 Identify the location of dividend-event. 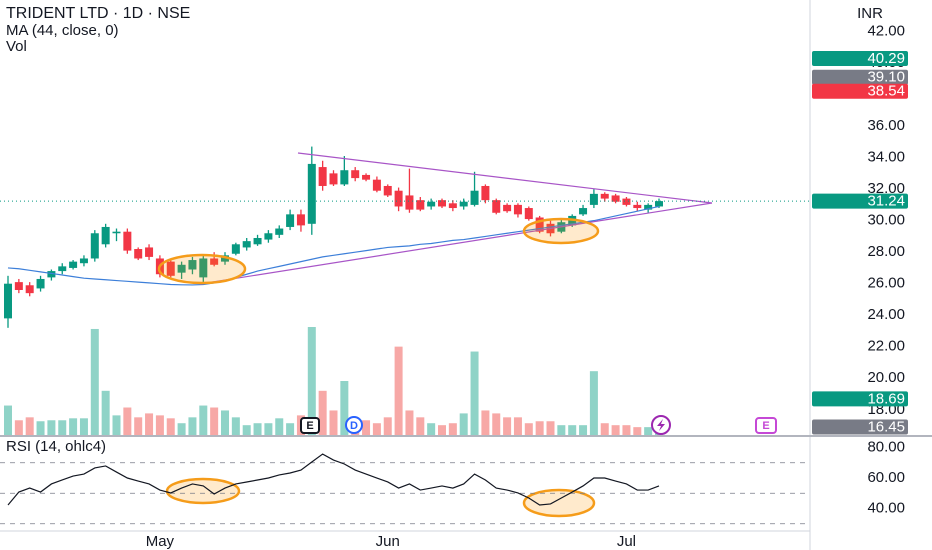
(354, 425).